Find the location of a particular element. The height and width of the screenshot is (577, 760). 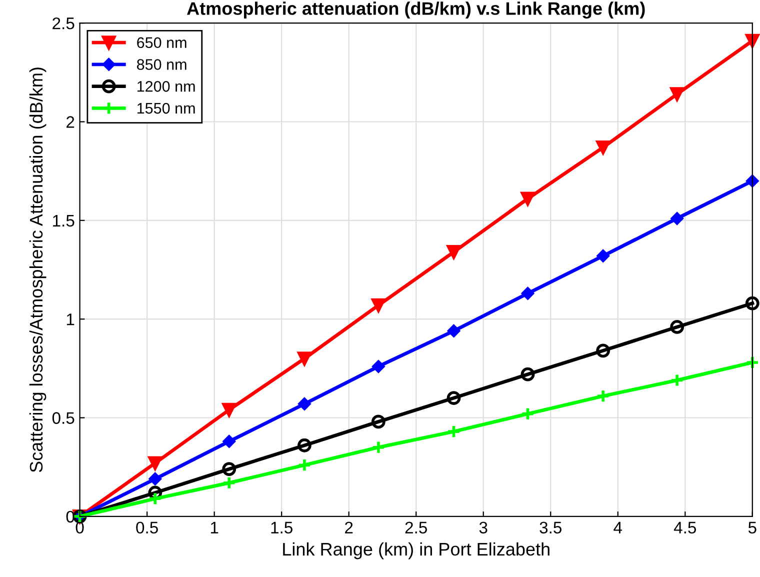

y-axis-title: Scattering losses/Atmospheric Attenuation (dB/km) is located at coordinates (37, 270).